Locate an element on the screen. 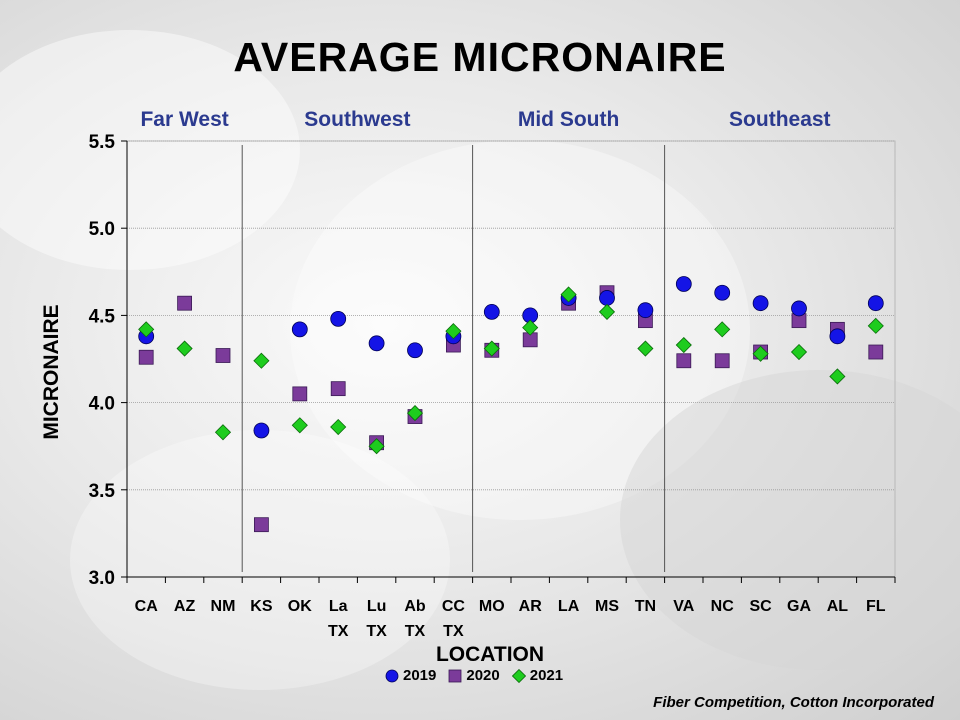 This screenshot has width=960, height=720. x-tick-label: KS is located at coordinates (261, 606).